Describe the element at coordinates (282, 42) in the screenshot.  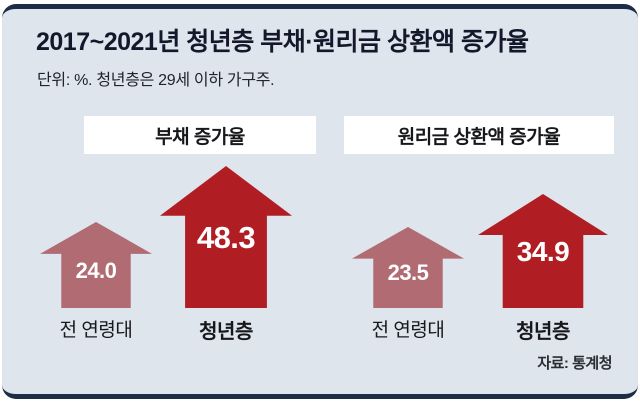
I see `page-title: 2017~2021년 청년층 부채·원리금 상환액 증가율` at that location.